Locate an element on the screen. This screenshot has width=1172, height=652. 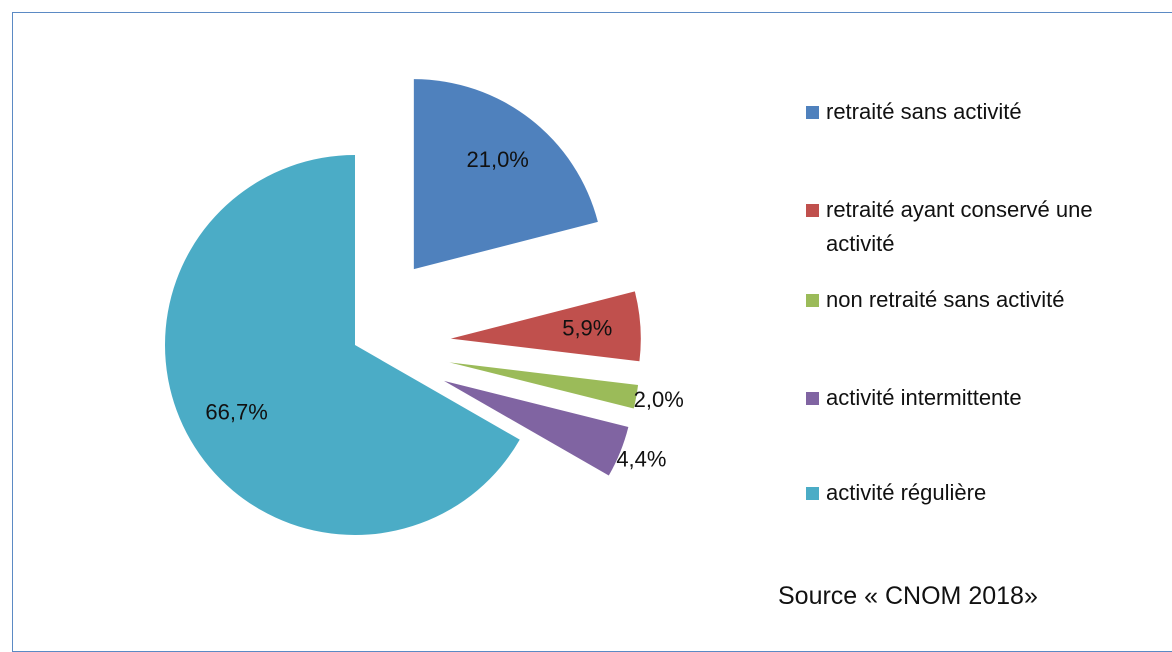
slice-label: 4,4% is located at coordinates (641, 458).